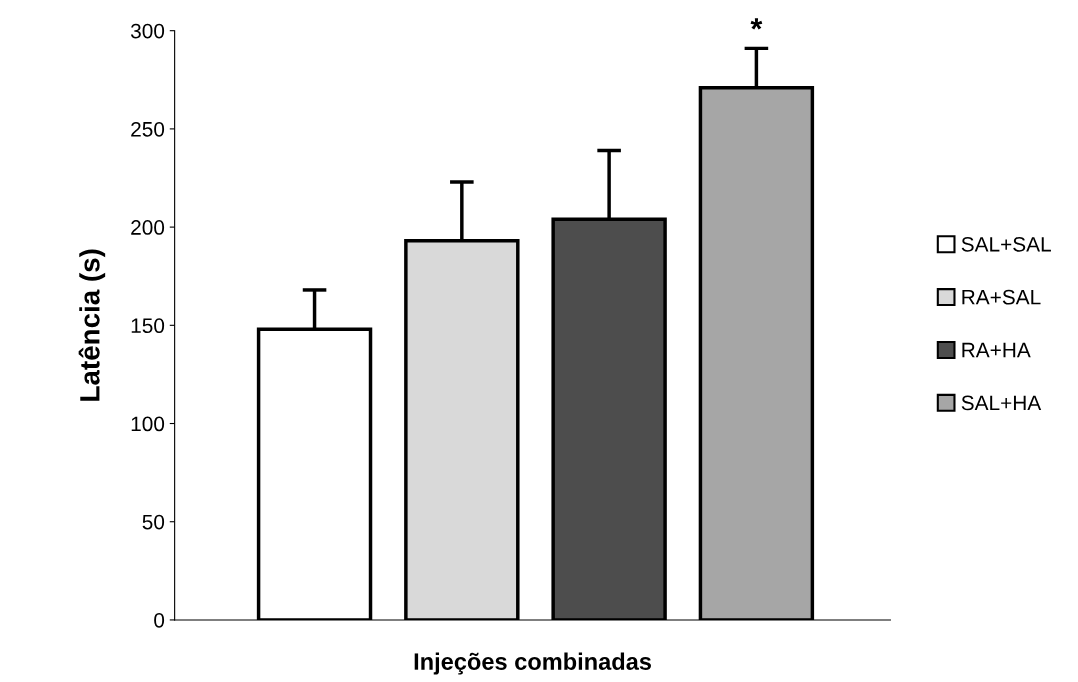 This screenshot has width=1078, height=682. I want to click on y-tick-label: 200, so click(148, 227).